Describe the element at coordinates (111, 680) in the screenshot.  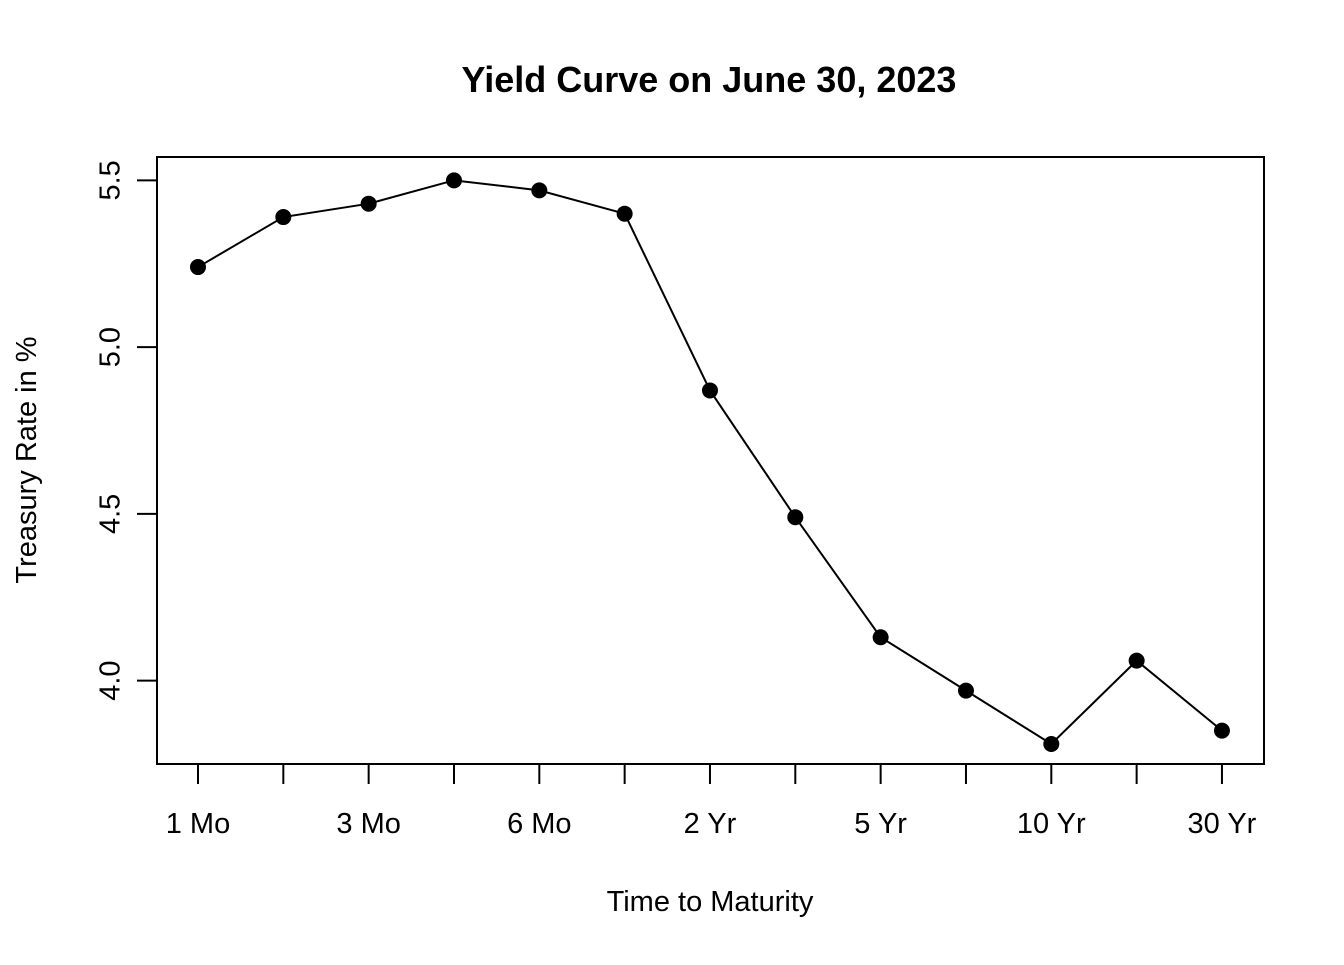
I see `y-tick-label: 4.0` at that location.